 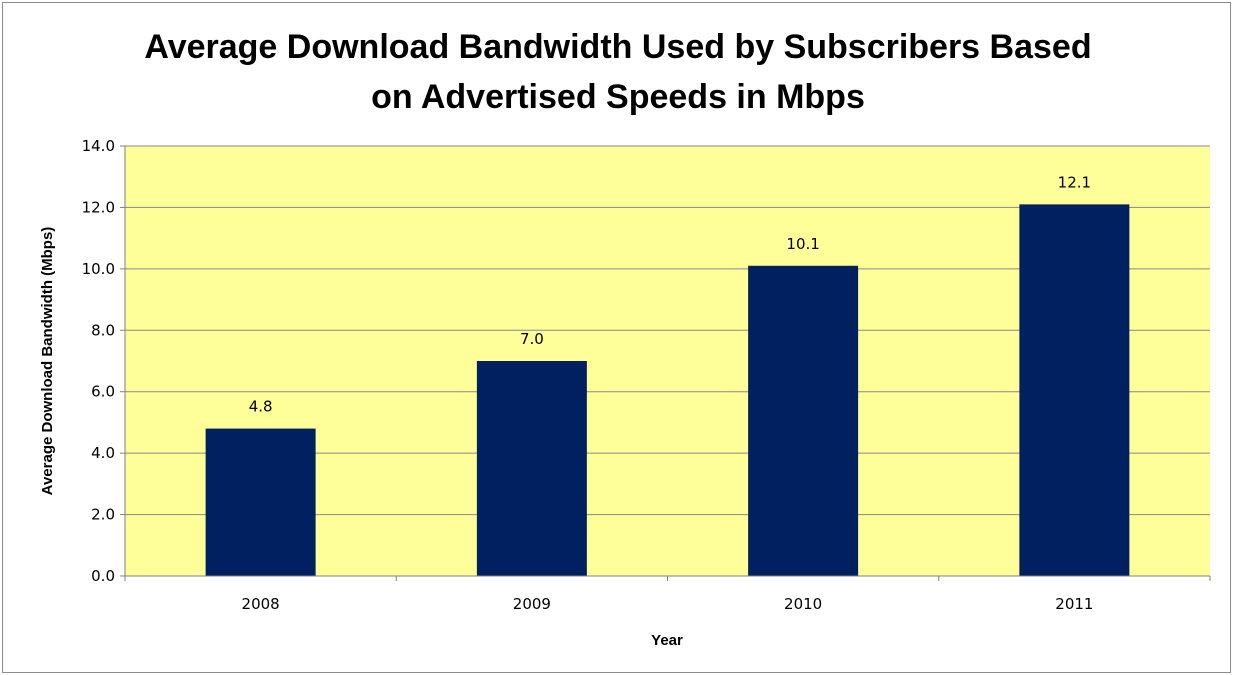 What do you see at coordinates (98, 269) in the screenshot?
I see `y-tick-label: 10.0` at bounding box center [98, 269].